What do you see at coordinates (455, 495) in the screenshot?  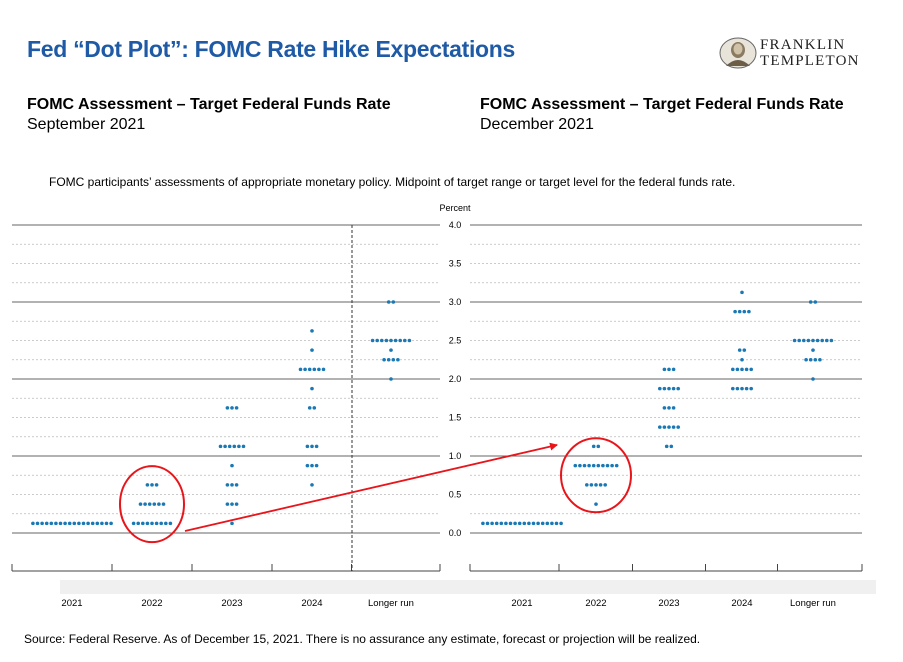 I see `y-tick-label: 0.5` at bounding box center [455, 495].